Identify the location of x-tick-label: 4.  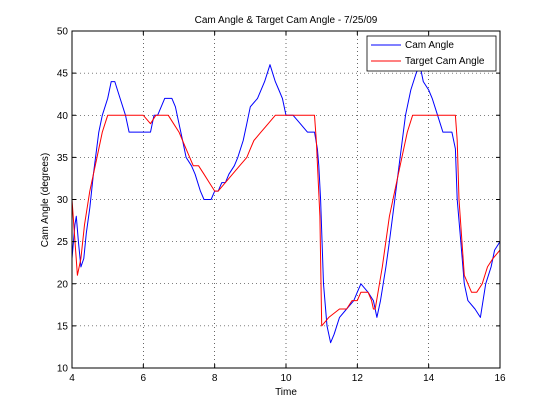
(72, 378).